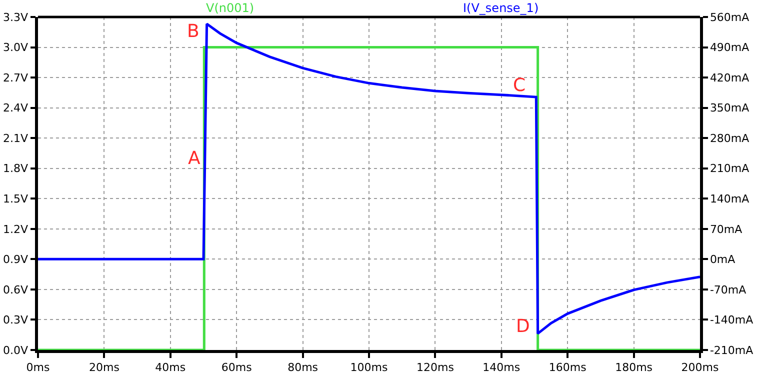 The image size is (768, 380). Describe the element at coordinates (723, 259) in the screenshot. I see `y2-tick-label: 0mA` at that location.